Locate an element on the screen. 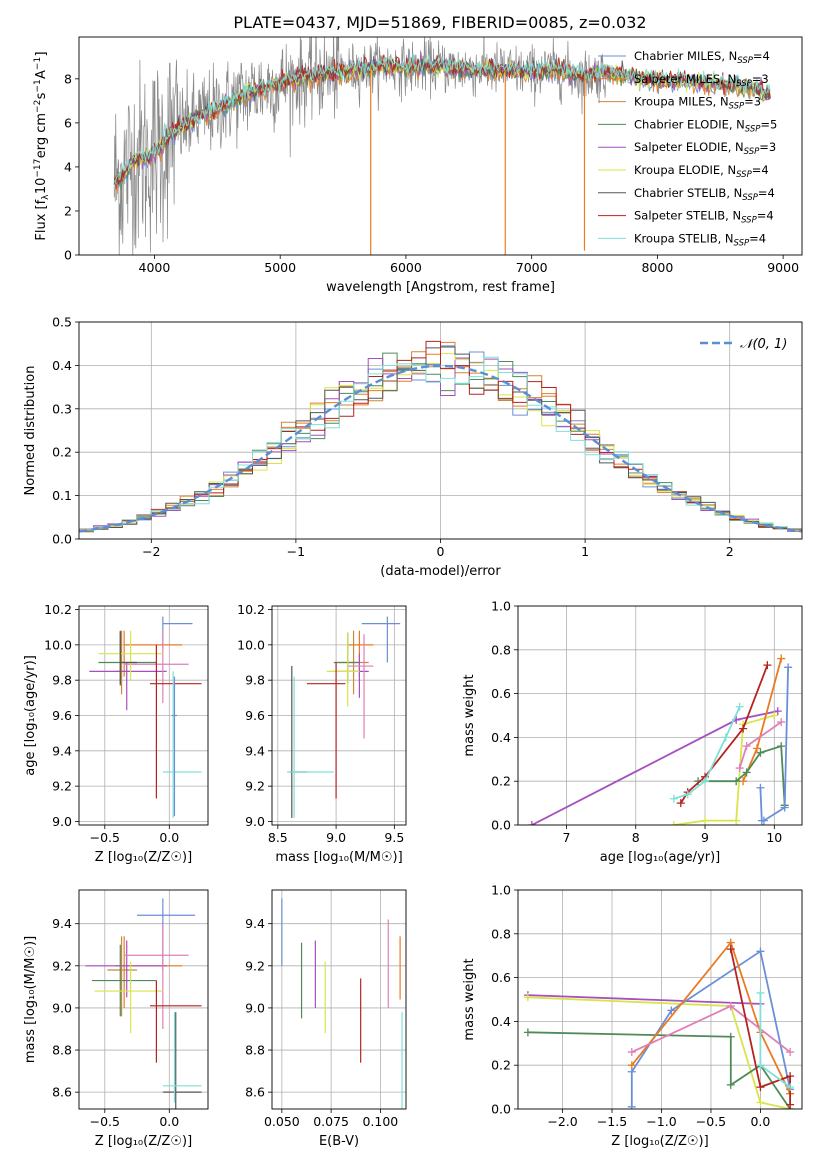 Image resolution: width=819 pixels, height=1170 pixels. y-axis-label: Flux [fλ 10−17 erg cm−2 s−1 A−1 ] is located at coordinates (42, 145).